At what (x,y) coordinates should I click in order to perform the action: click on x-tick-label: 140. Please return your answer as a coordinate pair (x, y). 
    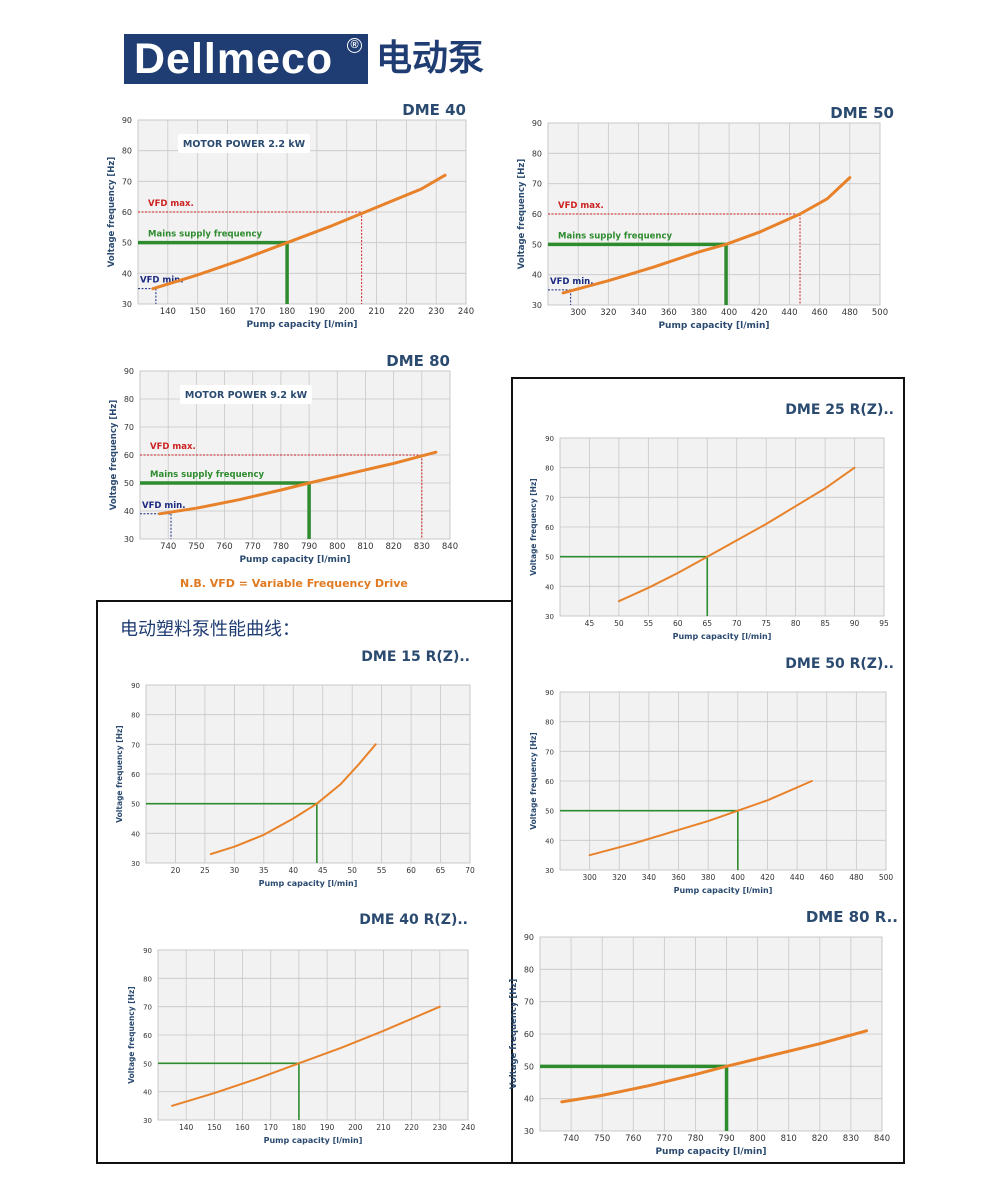
    Looking at the image, I should click on (186, 1127).